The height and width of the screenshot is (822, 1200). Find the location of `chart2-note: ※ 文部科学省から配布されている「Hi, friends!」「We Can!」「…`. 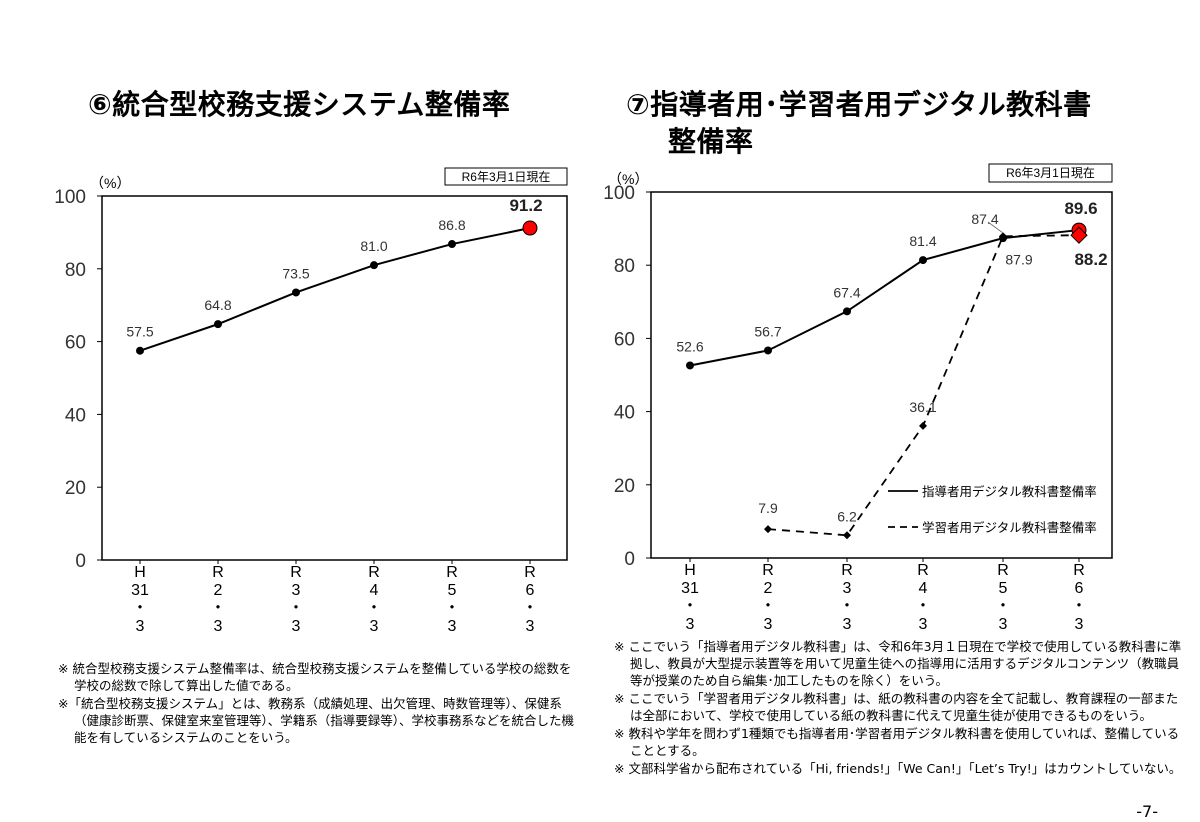

chart2-note: ※ 文部科学省から配布されている「Hi, friends!」「We Can!」「… is located at coordinates (898, 768).